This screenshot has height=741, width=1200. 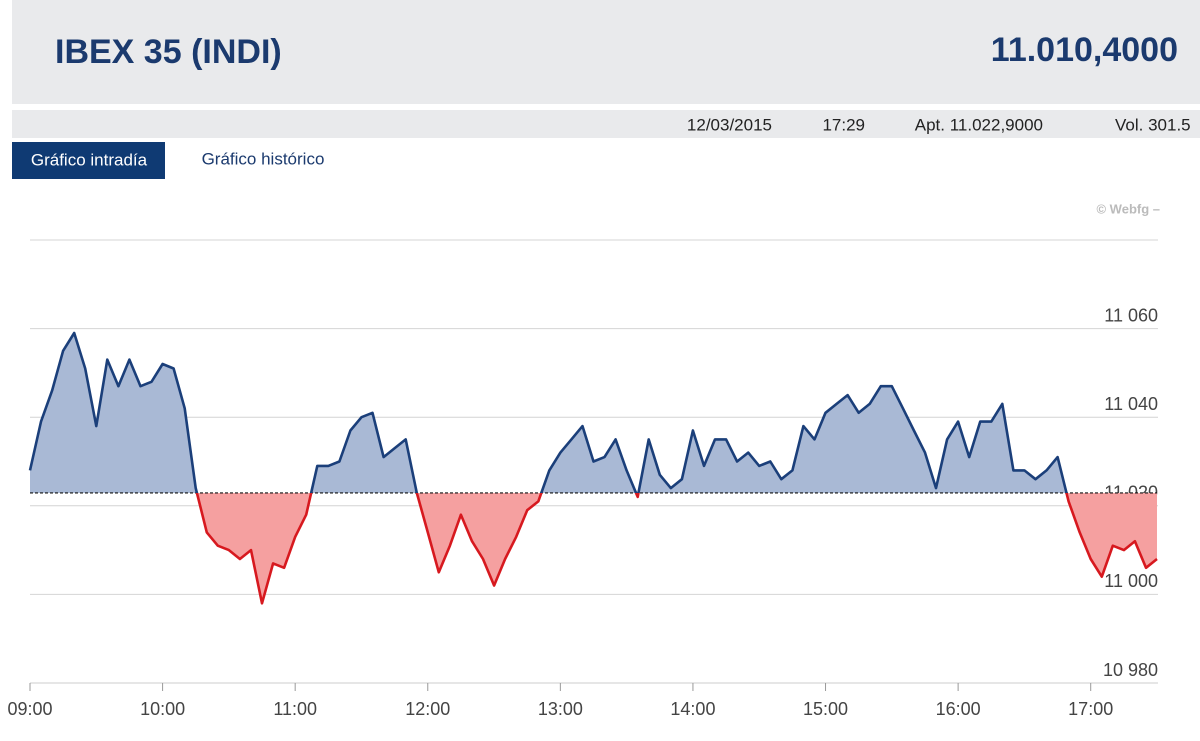 I want to click on info-time: 17:29, so click(x=843, y=124).